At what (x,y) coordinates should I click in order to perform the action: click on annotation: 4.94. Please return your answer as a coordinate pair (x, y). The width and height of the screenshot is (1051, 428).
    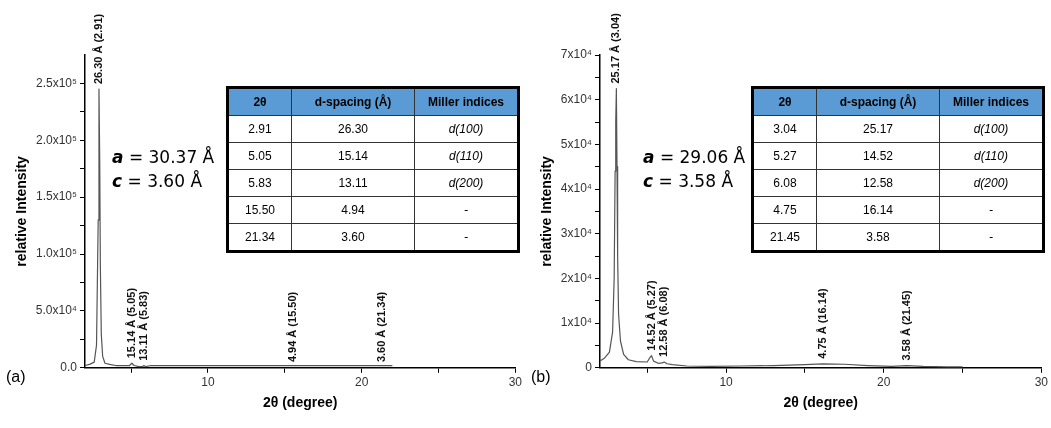
    Looking at the image, I should click on (353, 210).